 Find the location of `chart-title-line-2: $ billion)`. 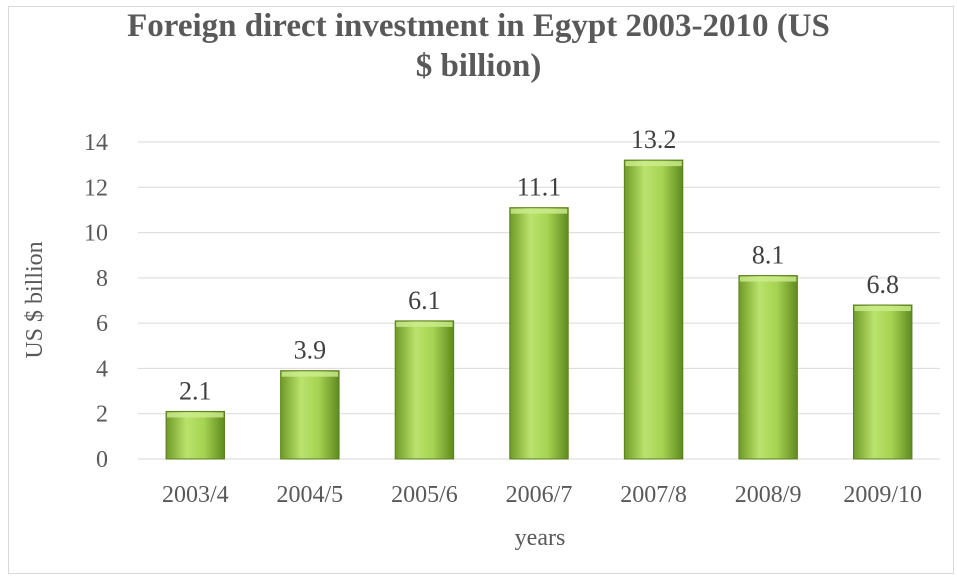

chart-title-line-2: $ billion) is located at coordinates (478, 66).